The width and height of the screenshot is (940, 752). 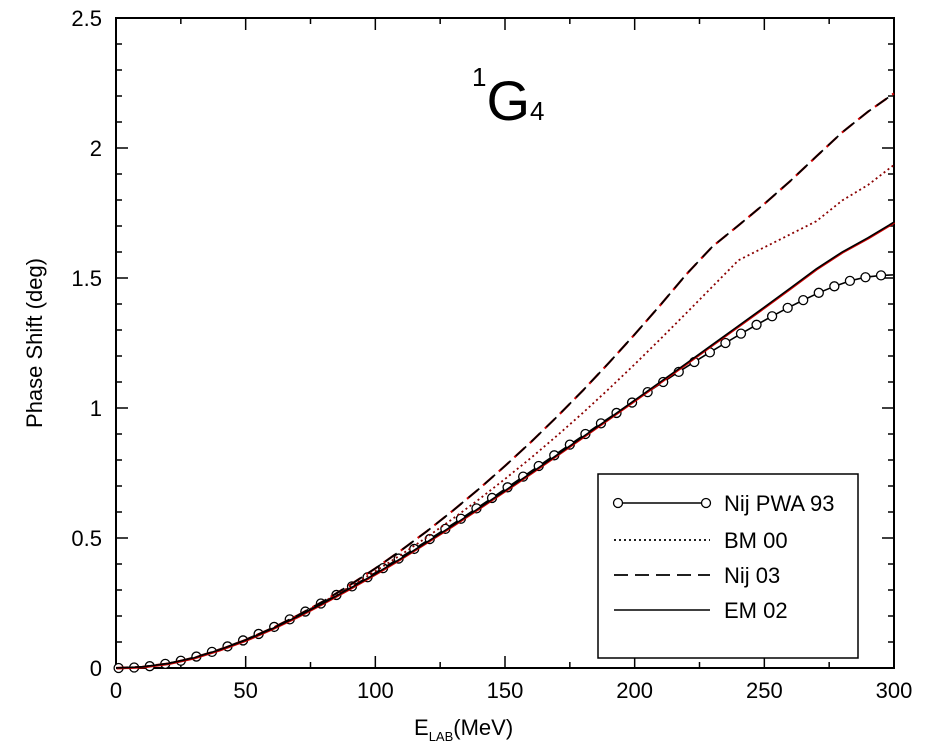 I want to click on x-axis-label: ELAB(MeV), so click(x=463, y=729).